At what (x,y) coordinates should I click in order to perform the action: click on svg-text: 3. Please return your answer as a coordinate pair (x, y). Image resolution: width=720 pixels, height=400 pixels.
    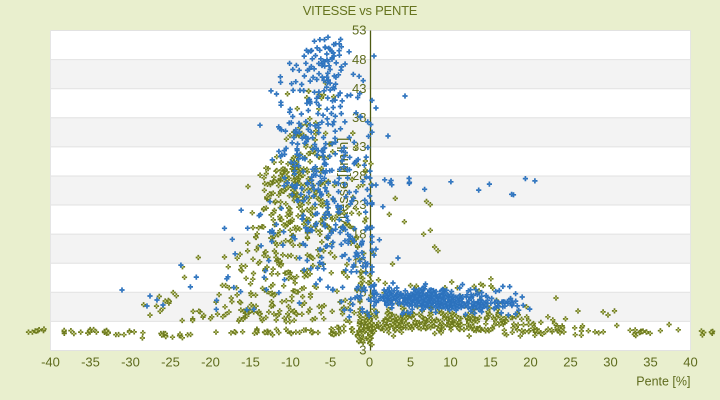
    Looking at the image, I should click on (362, 350).